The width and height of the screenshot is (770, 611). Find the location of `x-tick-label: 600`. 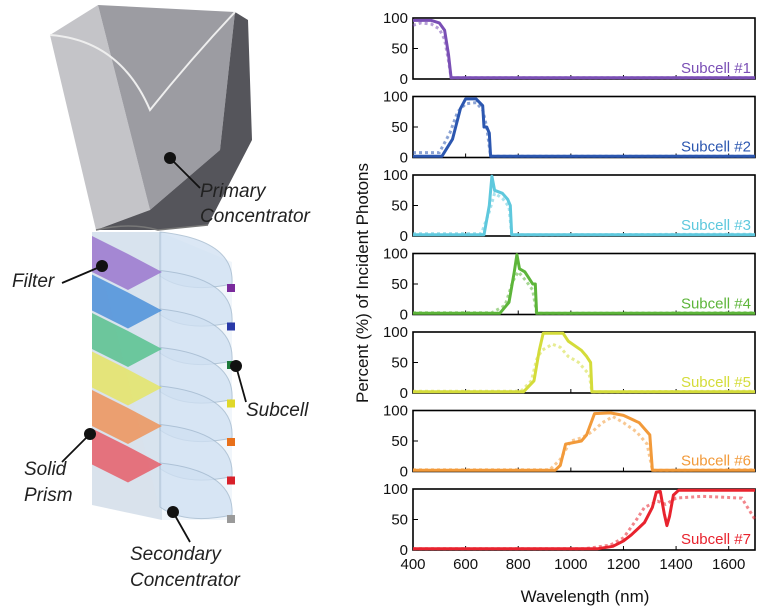

x-tick-label: 600 is located at coordinates (465, 564).